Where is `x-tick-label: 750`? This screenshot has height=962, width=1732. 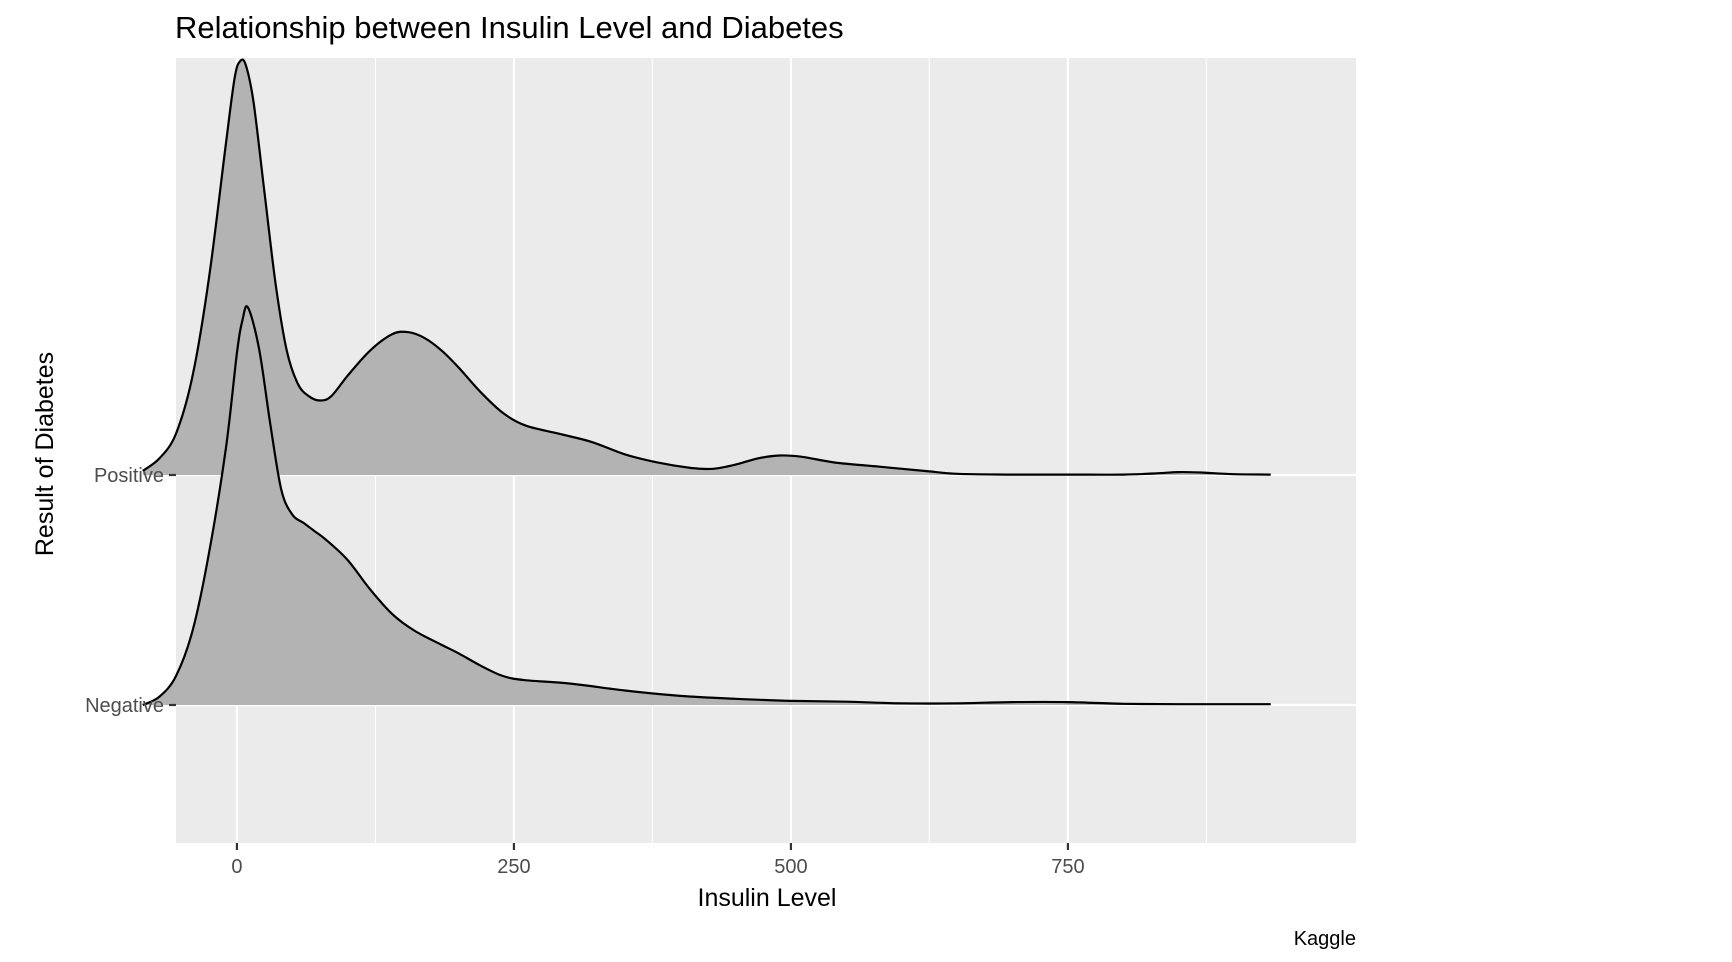 x-tick-label: 750 is located at coordinates (1067, 867).